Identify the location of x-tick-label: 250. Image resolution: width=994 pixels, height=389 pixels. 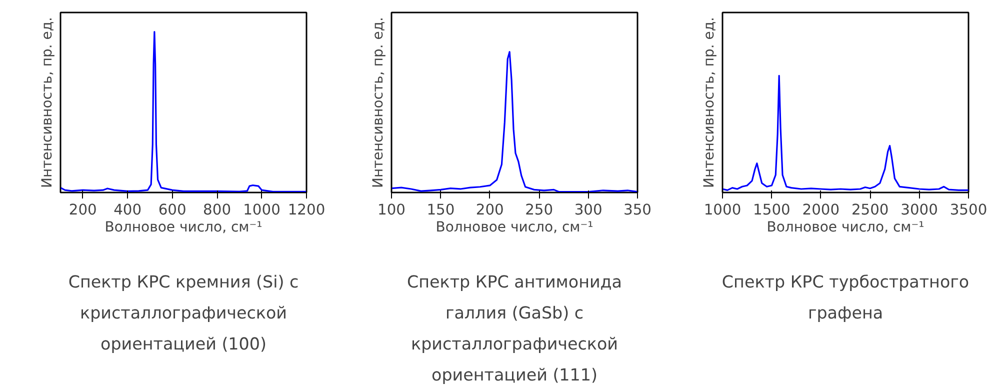
(539, 210).